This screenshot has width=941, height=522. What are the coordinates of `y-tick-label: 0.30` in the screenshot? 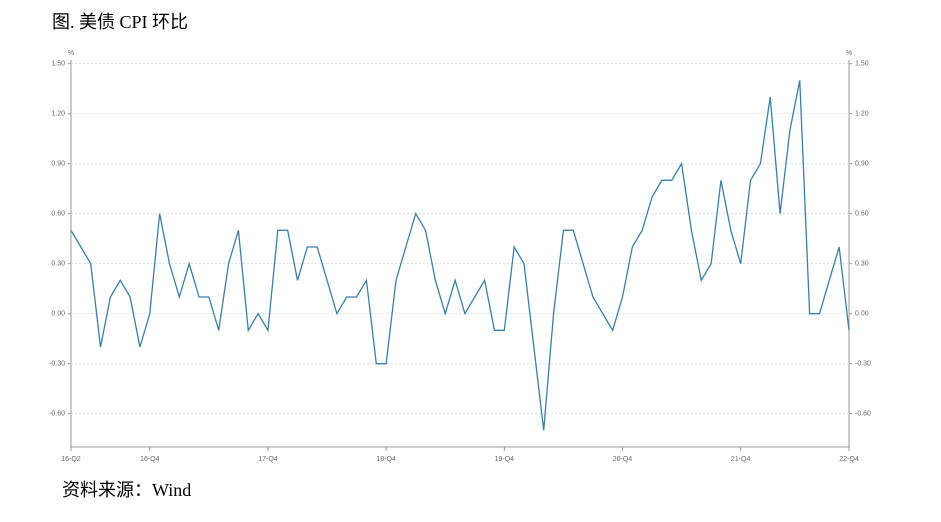 It's located at (58, 264).